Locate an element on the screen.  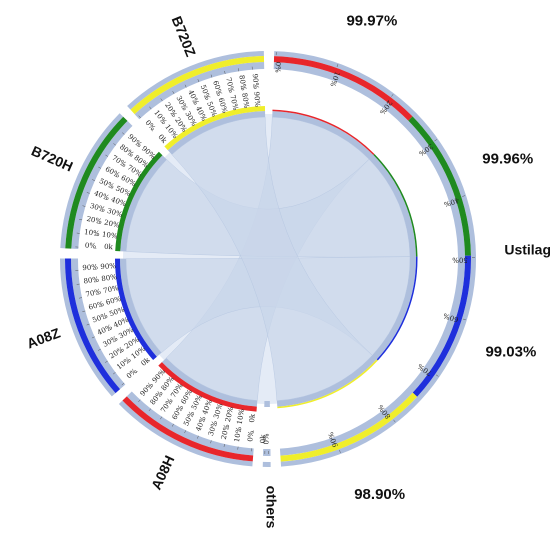
group-label-b720h: B720H is located at coordinates (52, 158).